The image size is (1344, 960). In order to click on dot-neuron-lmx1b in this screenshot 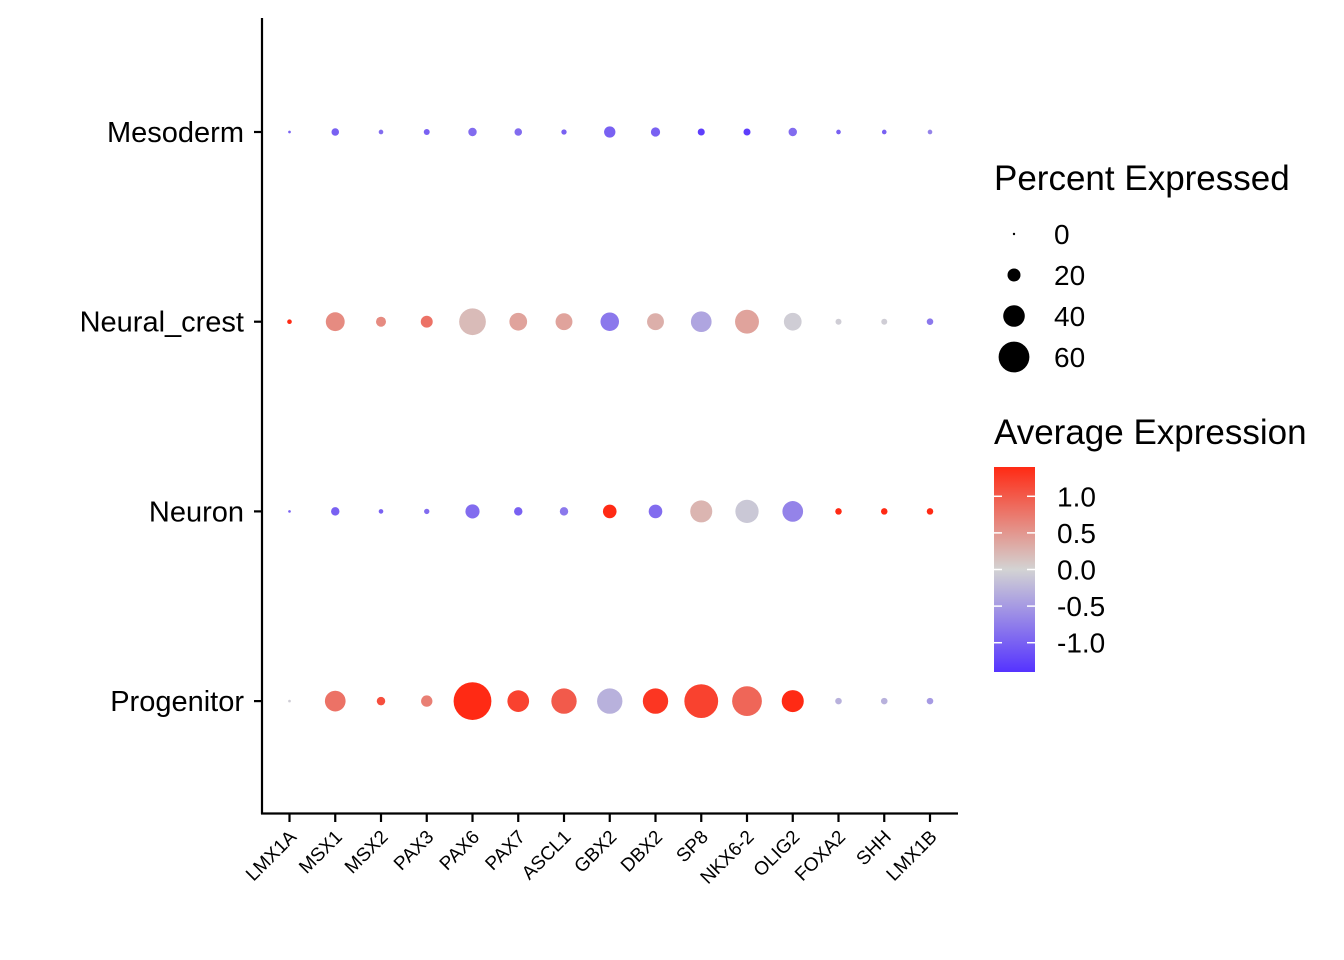, I will do `click(930, 511)`.